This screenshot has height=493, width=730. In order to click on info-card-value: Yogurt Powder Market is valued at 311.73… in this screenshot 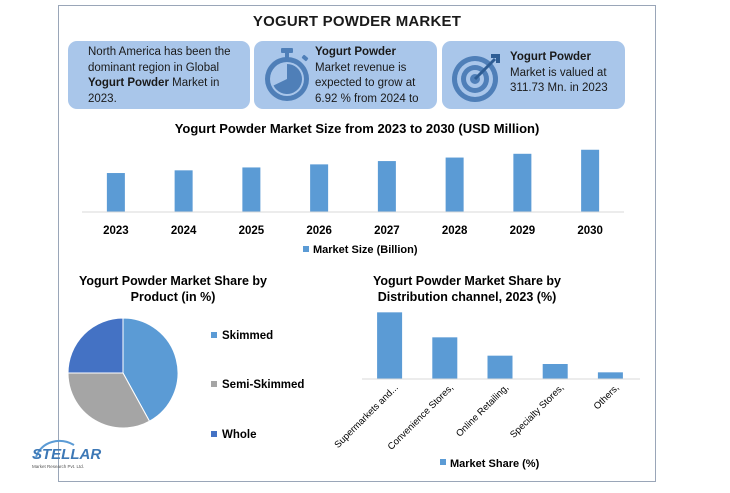, I will do `click(533, 75)`.